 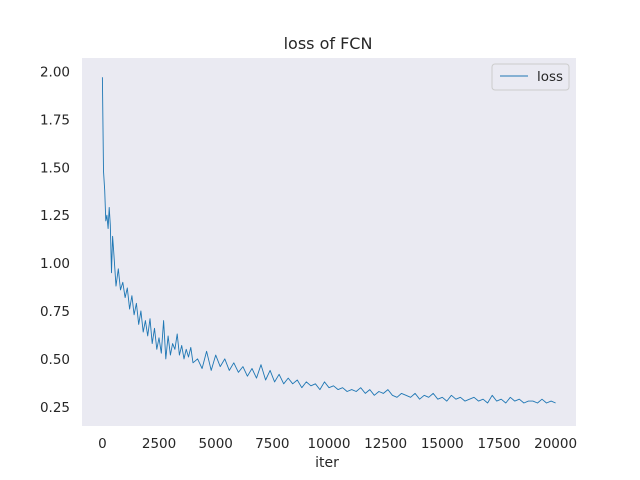 I want to click on y-tick-label: 0.25, so click(x=55, y=408).